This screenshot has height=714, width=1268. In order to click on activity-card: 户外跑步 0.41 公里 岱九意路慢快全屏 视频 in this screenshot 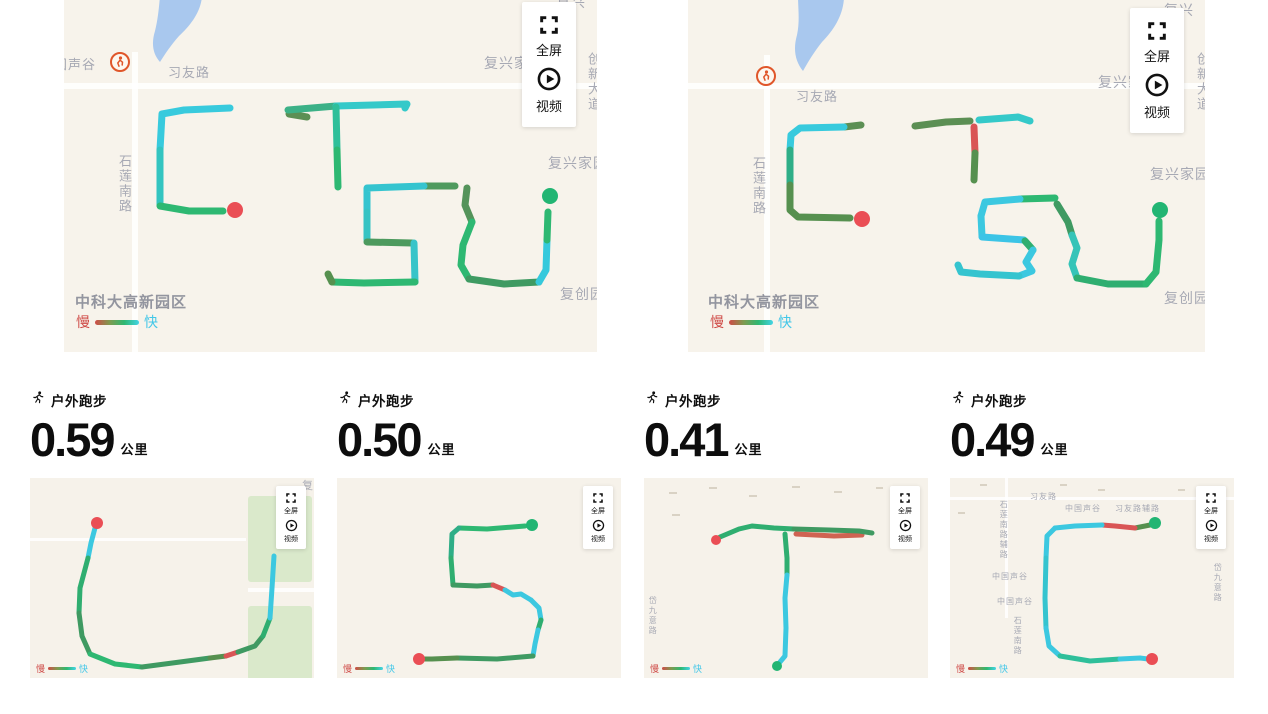, I will do `click(786, 541)`.